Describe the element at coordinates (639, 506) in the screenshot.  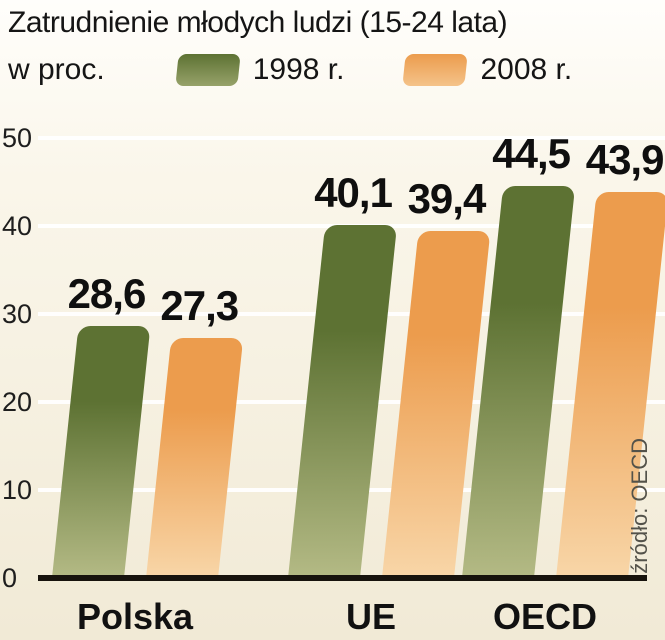
I see `source-note: źródło: OECD` at that location.